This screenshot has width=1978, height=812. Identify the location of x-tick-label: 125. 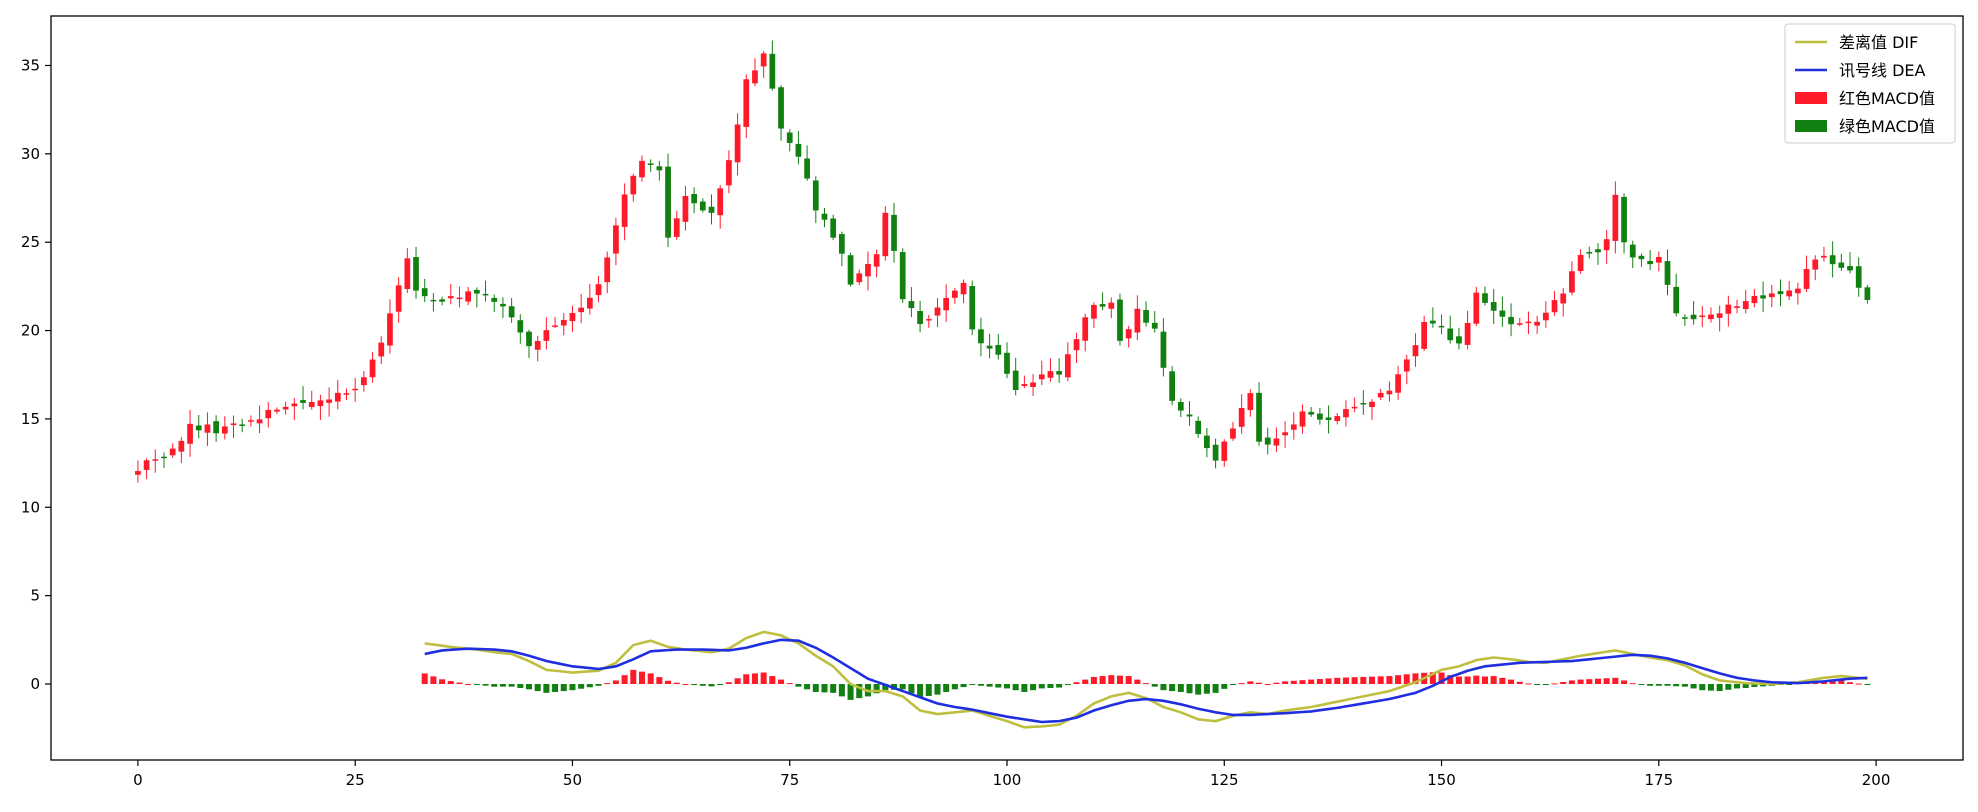
(1224, 780).